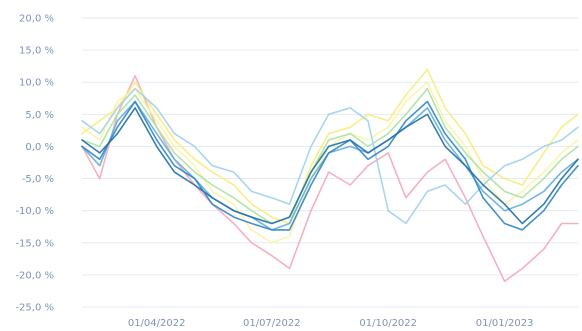 This screenshot has height=331, width=582. I want to click on x-tick-label: 01/10/2022, so click(388, 323).